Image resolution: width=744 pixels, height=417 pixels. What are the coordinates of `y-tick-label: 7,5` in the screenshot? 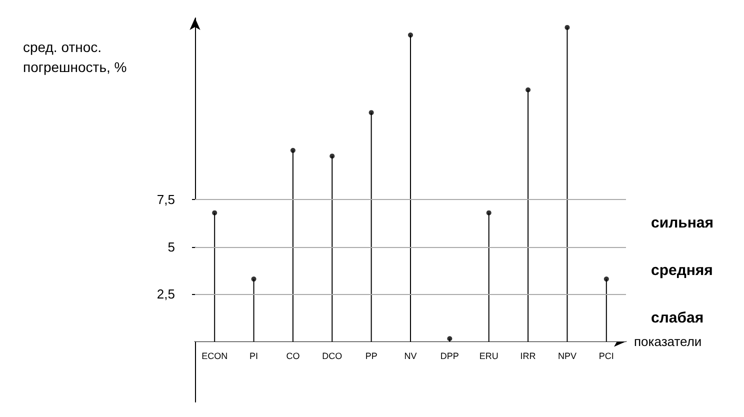 It's located at (165, 200).